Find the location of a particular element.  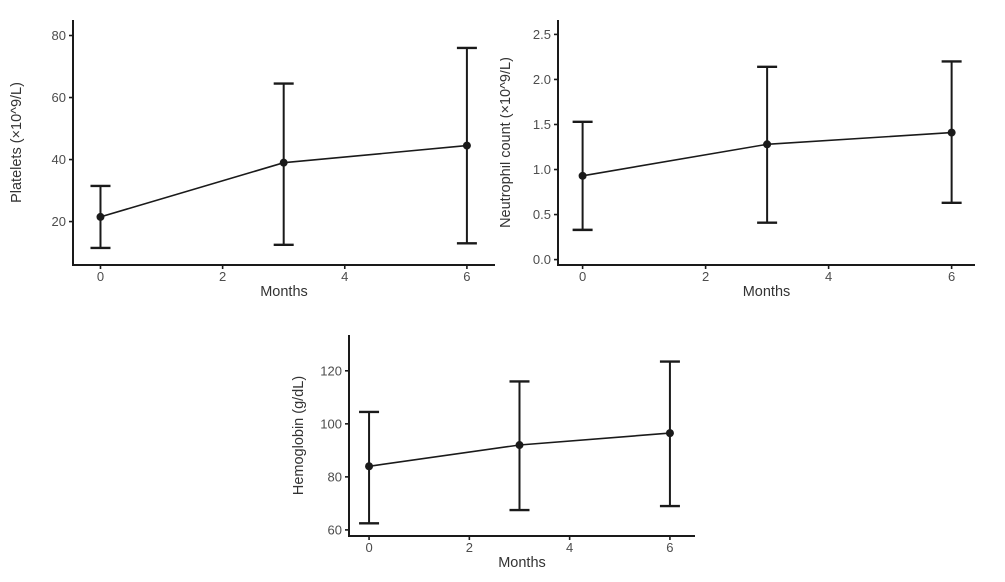

y-axis-title: Platelets (×10^9/L) is located at coordinates (17, 142).